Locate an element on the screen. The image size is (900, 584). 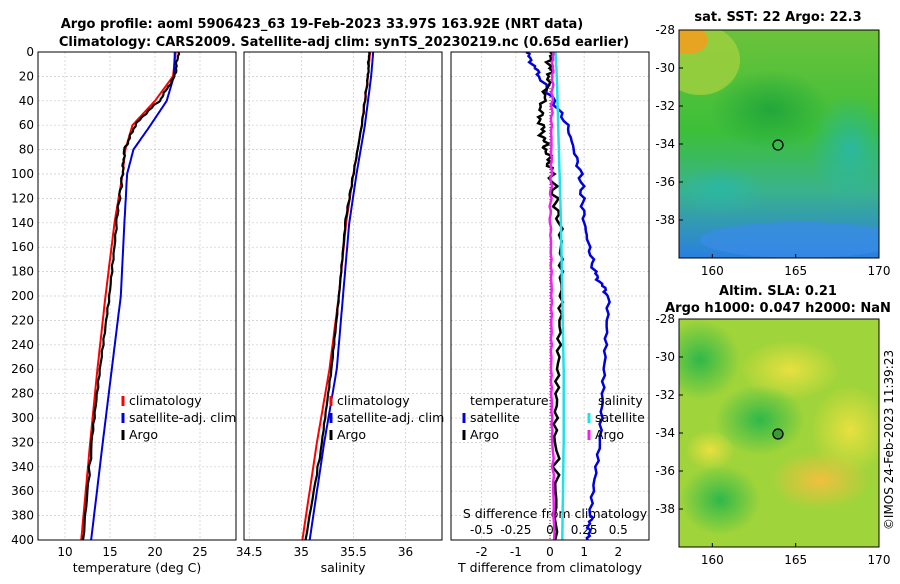
x-tick-label: 35 is located at coordinates (301, 552).